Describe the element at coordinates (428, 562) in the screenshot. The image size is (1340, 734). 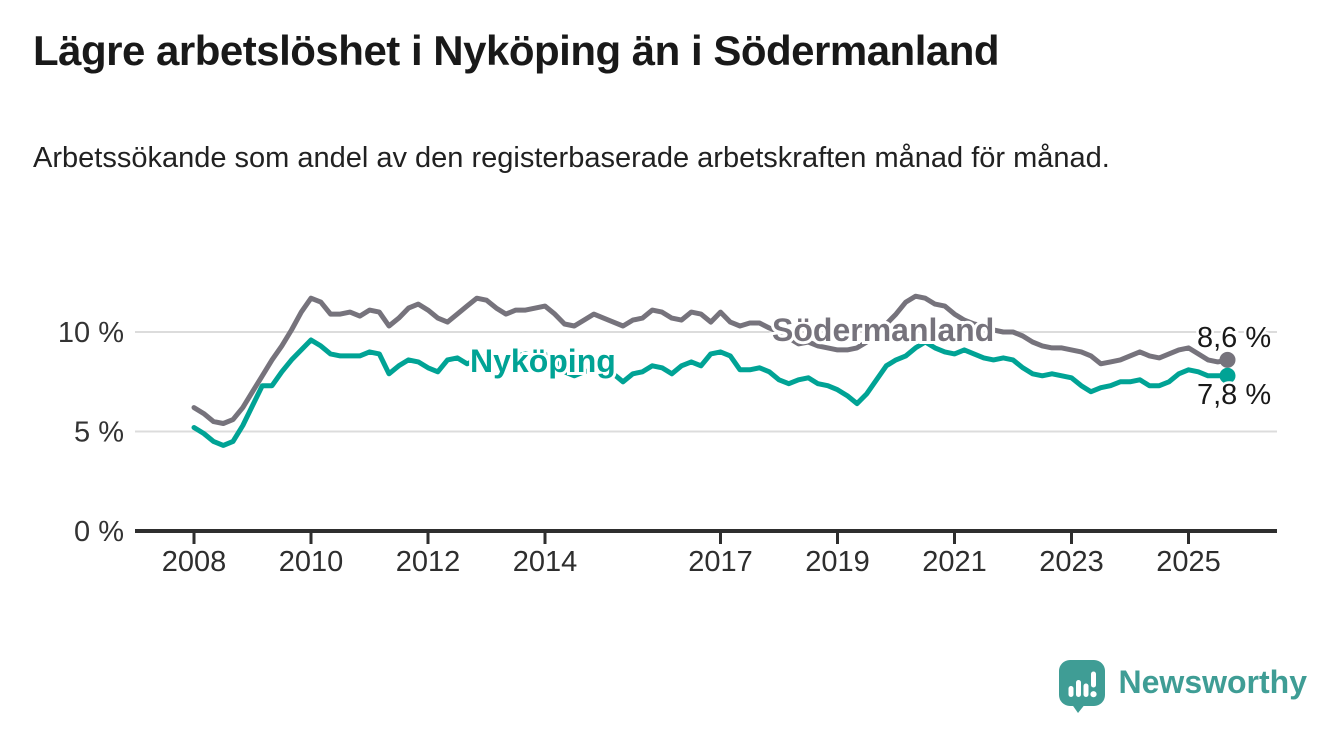
I see `x-tick-label: 2012` at that location.